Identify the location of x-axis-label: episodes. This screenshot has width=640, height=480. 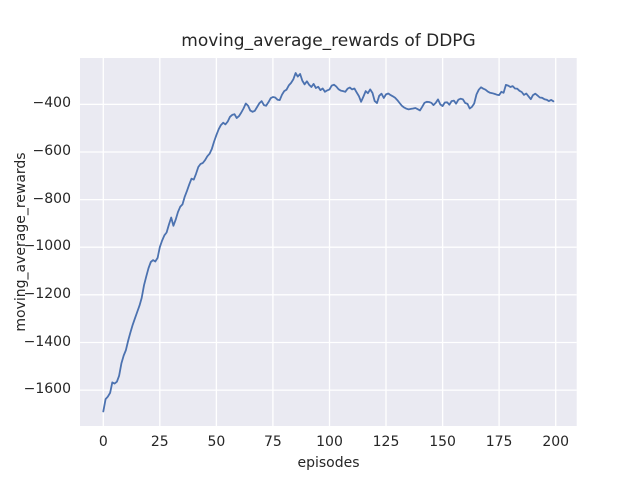
(328, 463).